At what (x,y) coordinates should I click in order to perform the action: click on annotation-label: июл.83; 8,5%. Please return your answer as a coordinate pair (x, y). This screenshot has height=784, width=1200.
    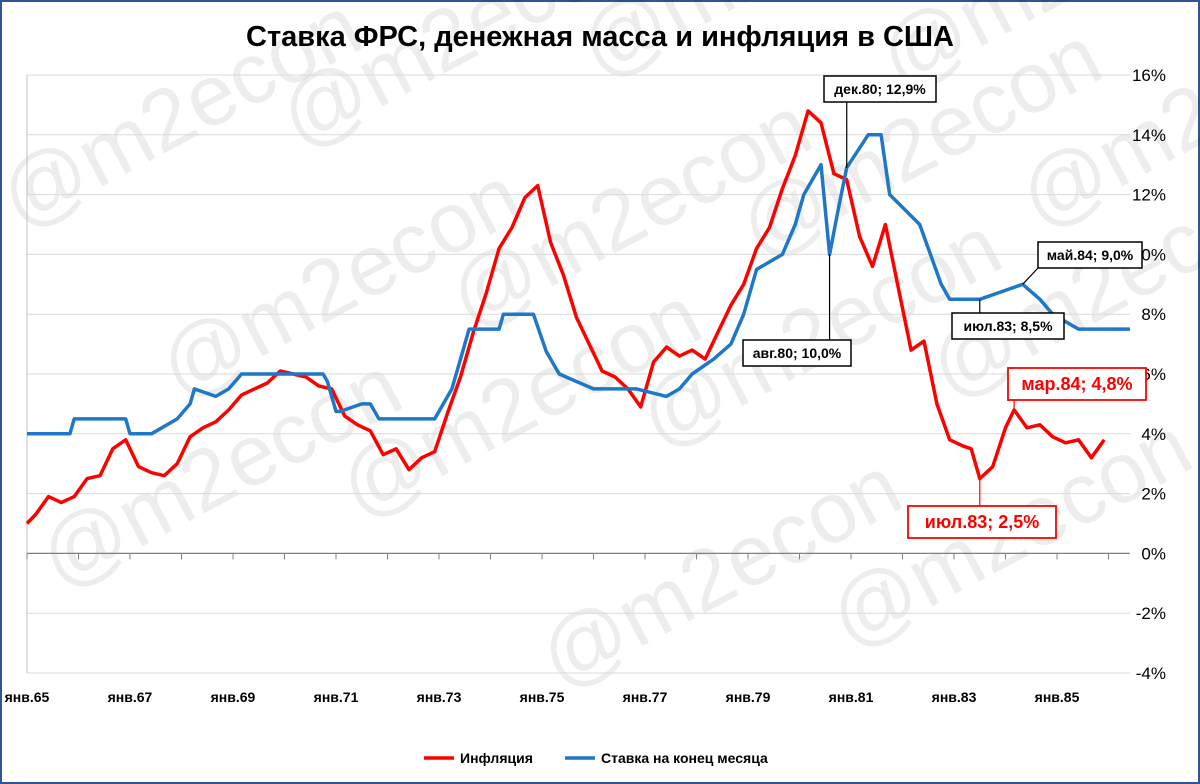
    Looking at the image, I should click on (1008, 326).